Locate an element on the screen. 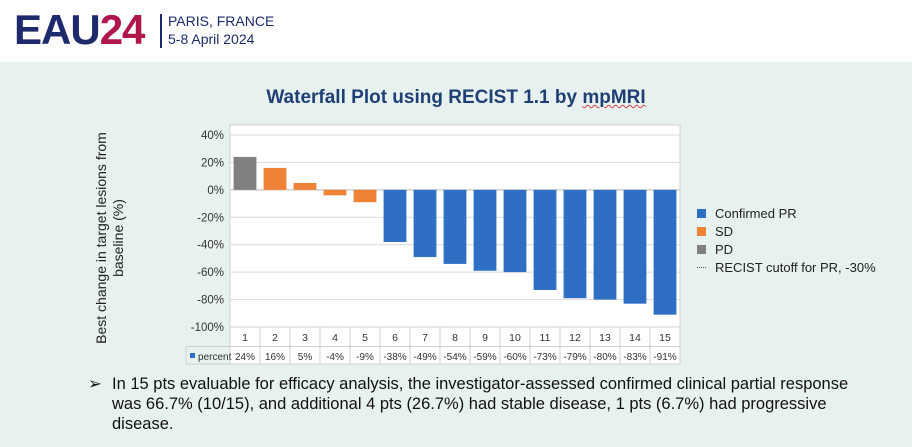 Image resolution: width=912 pixels, height=447 pixels. x-tick-label: 9 is located at coordinates (485, 338).